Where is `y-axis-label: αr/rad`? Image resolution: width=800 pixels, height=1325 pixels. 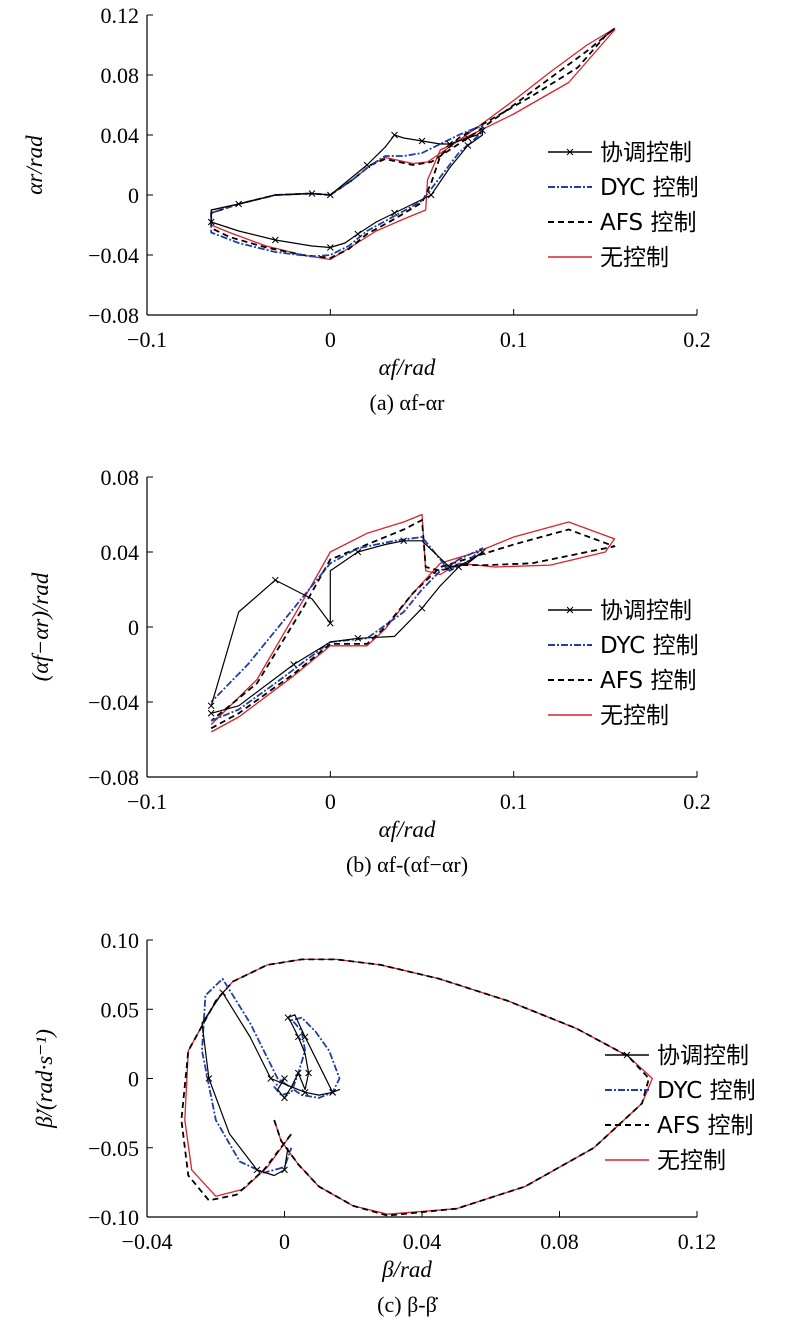
y-axis-label: αr/rad is located at coordinates (34, 165).